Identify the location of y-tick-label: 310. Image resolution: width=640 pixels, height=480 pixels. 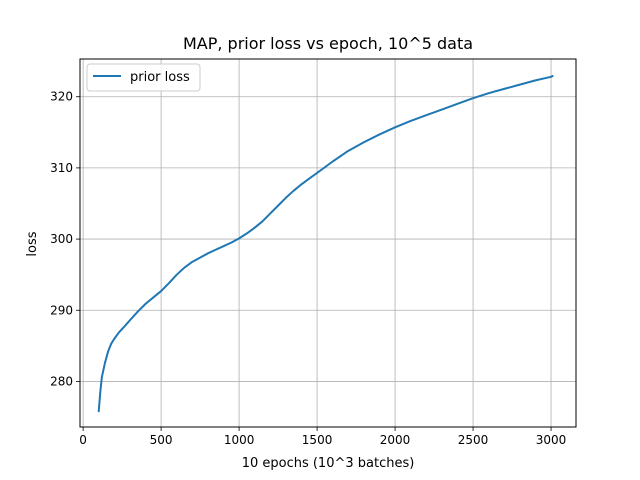
(61, 168).